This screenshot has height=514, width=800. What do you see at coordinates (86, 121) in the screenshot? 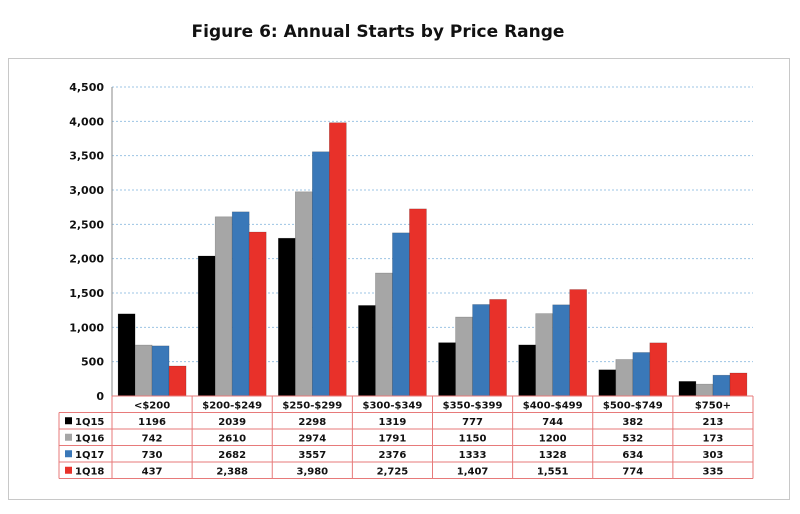
I see `y-tick-label: 4,000` at bounding box center [86, 121].